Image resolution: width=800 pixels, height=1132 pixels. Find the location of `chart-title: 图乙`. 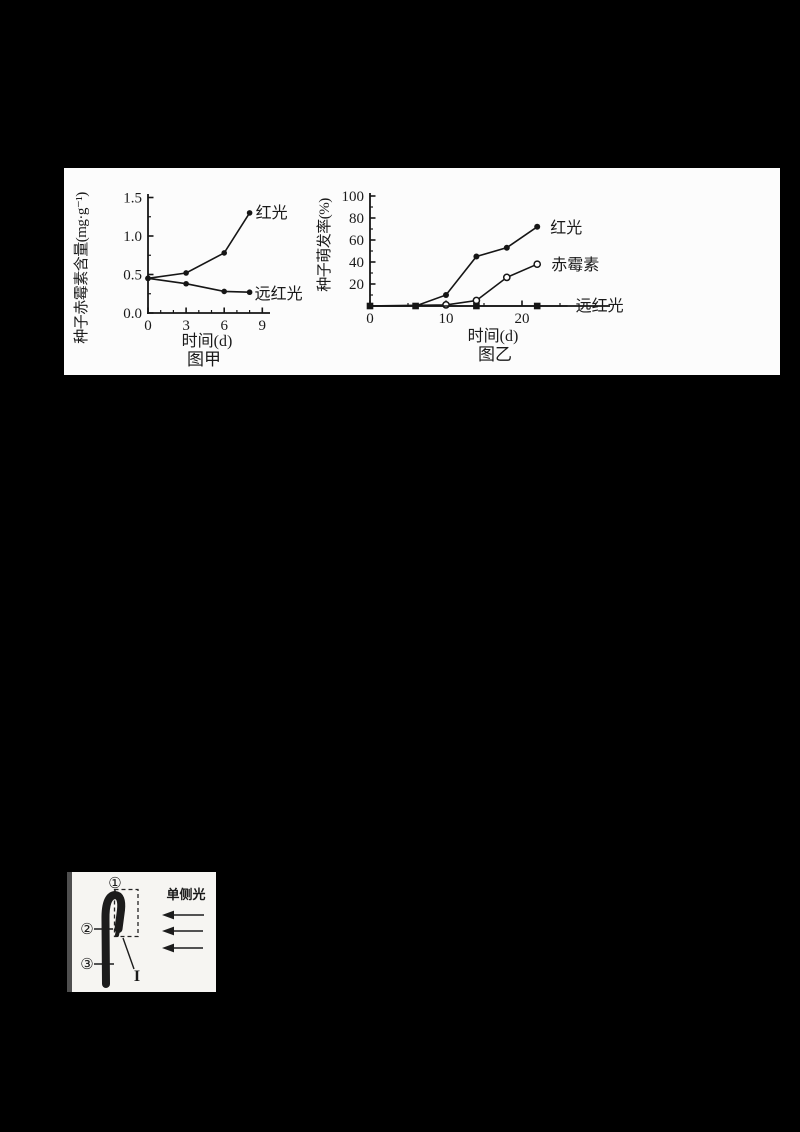

chart-title: 图乙 is located at coordinates (495, 354).